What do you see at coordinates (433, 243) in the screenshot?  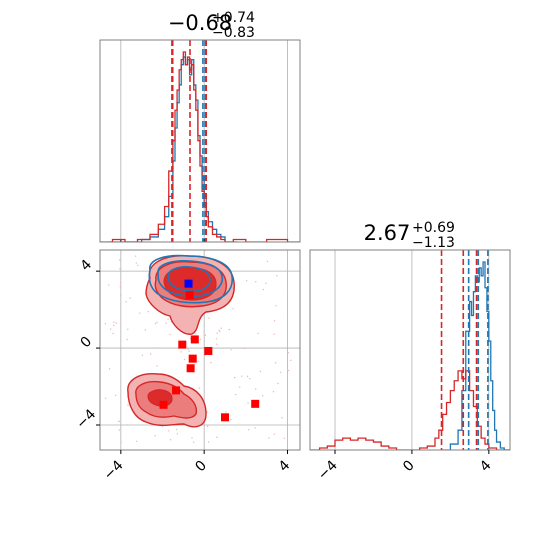 I see `title-bottom-right-sub: −1.13` at bounding box center [433, 243].